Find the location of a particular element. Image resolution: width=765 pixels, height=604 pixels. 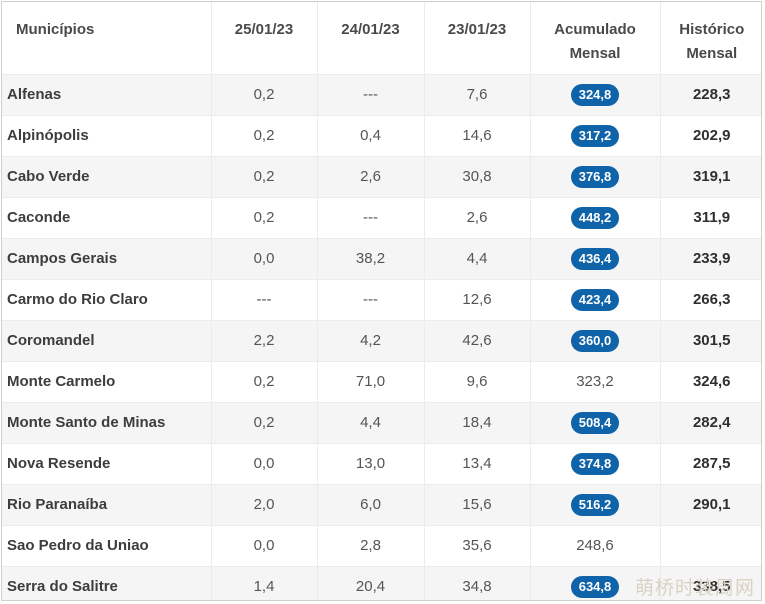

header-date-2: 24/01/23 is located at coordinates (371, 38).